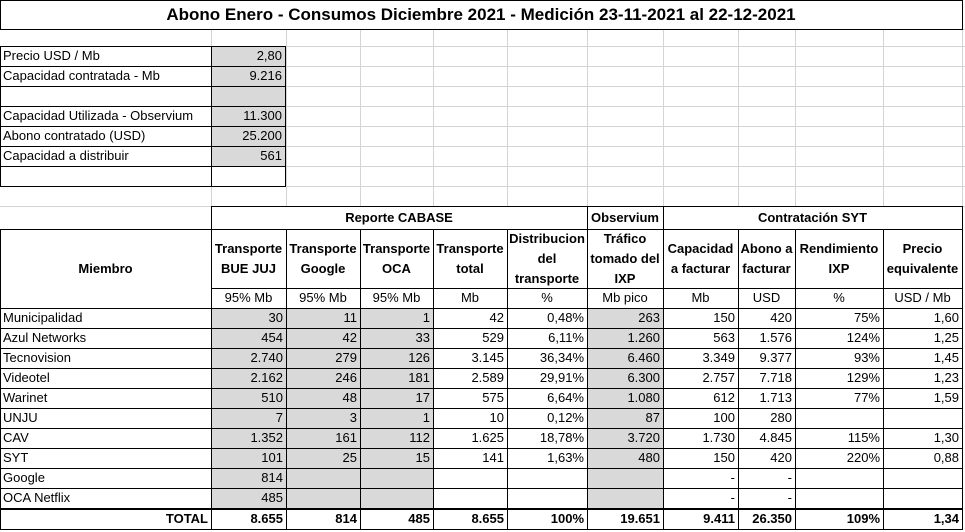 This screenshot has height=532, width=965. Describe the element at coordinates (700, 297) in the screenshot. I see `column-unit: Mb` at that location.